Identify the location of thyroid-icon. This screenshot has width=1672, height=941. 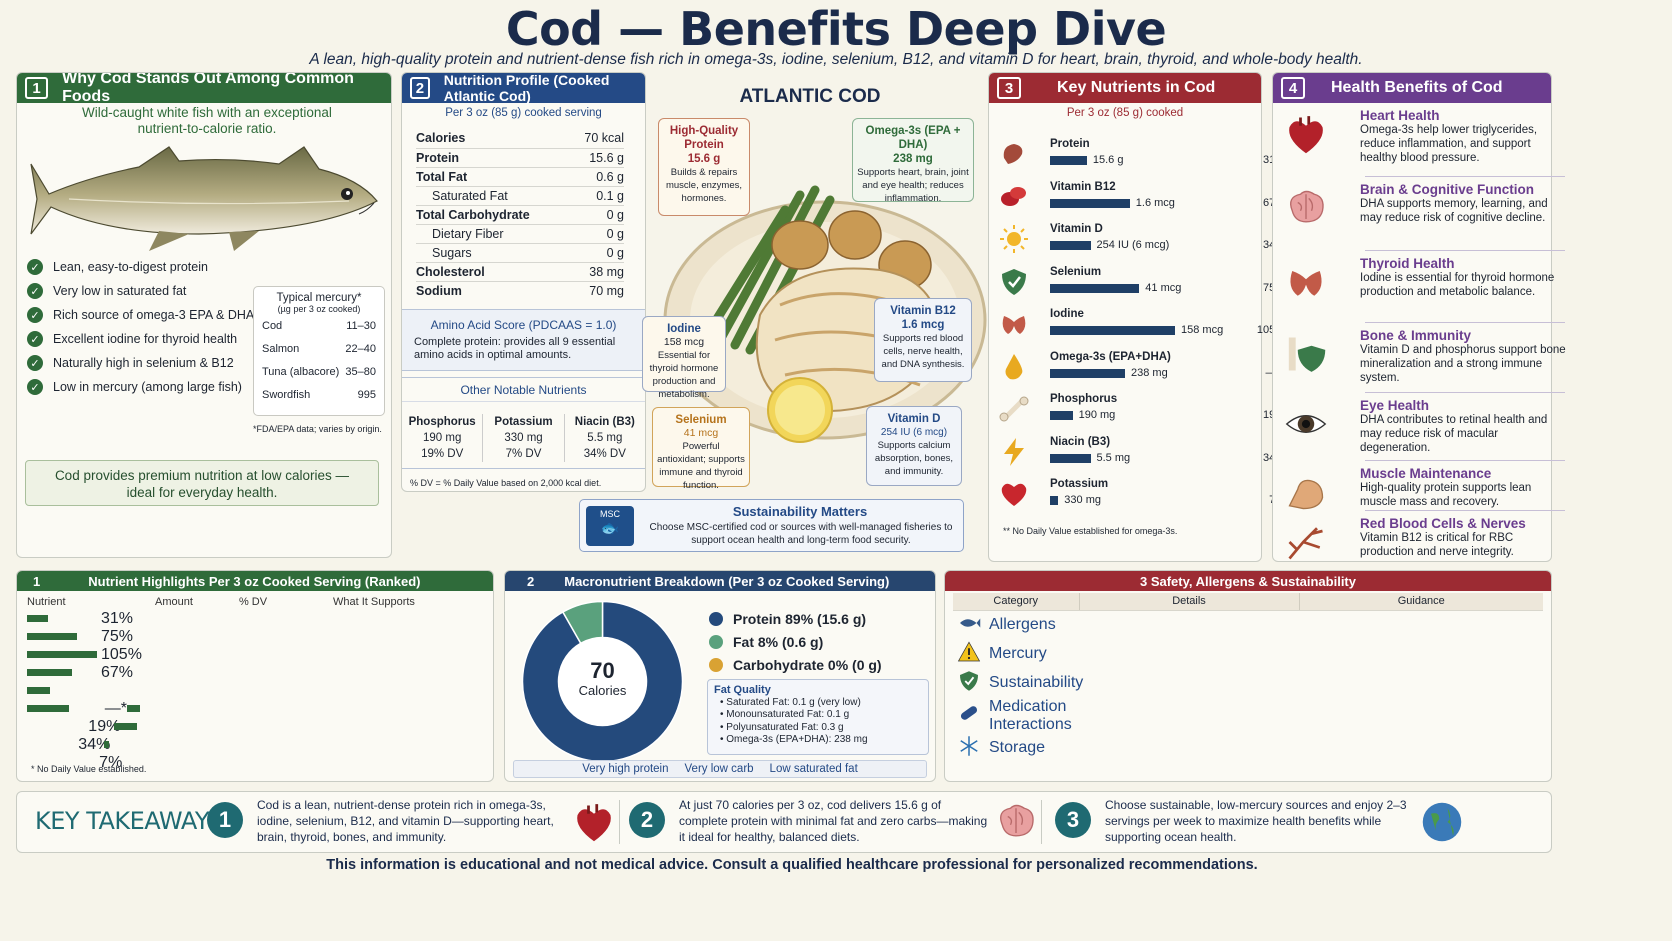
(1014, 325).